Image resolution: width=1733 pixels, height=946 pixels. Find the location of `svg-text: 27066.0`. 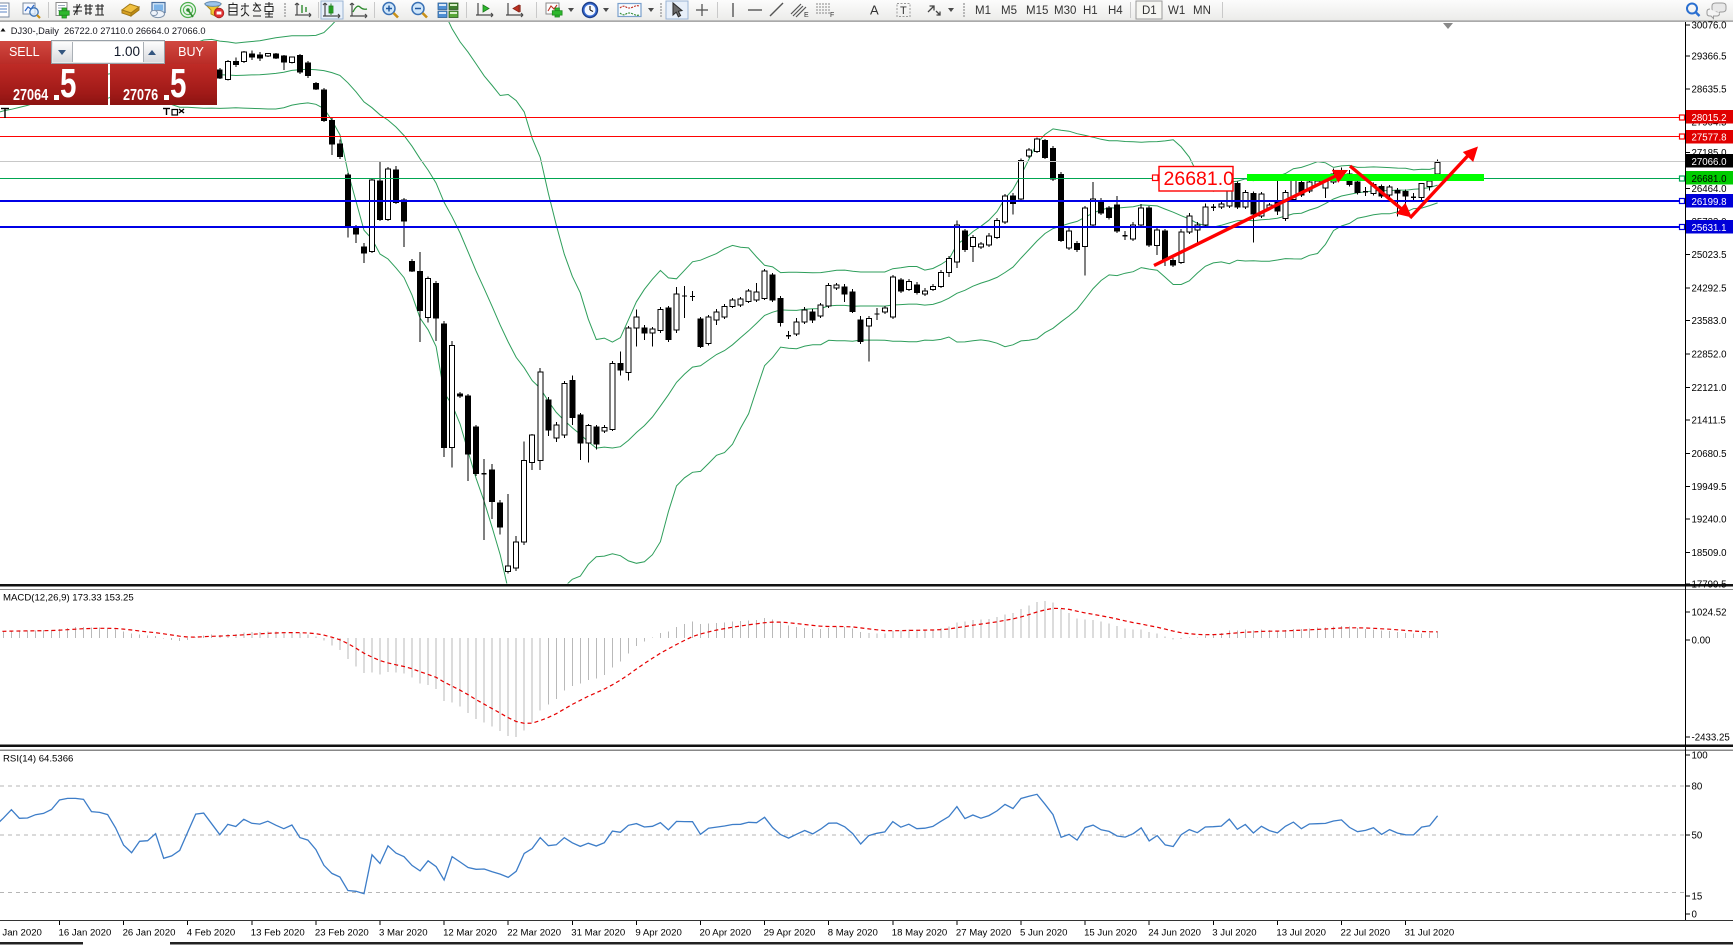

svg-text: 27066.0 is located at coordinates (1710, 162).